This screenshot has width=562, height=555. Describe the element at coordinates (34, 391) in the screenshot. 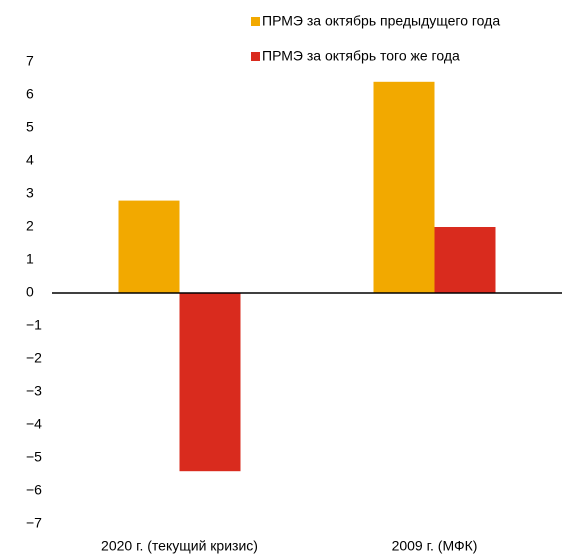

I see `y-tick-label: −3` at that location.